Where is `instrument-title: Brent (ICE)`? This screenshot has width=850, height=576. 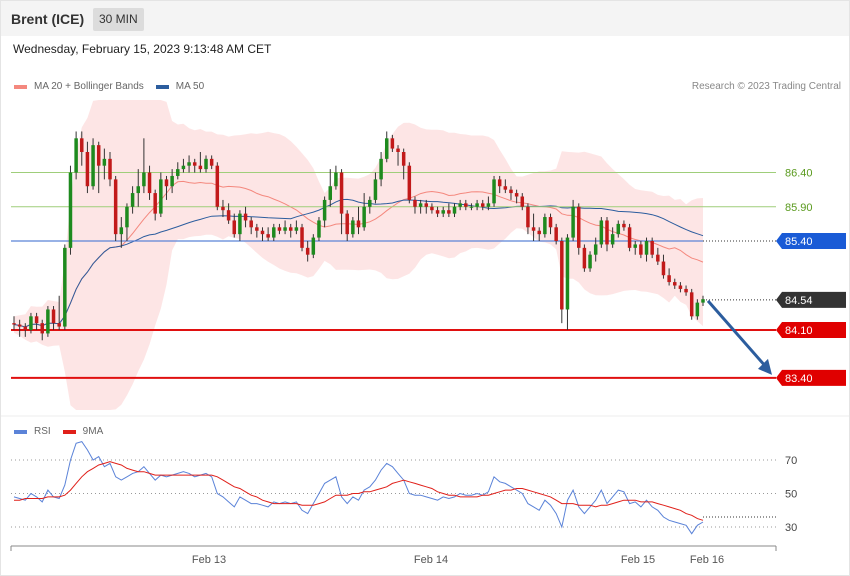
instrument-title: Brent (ICE) is located at coordinates (48, 19).